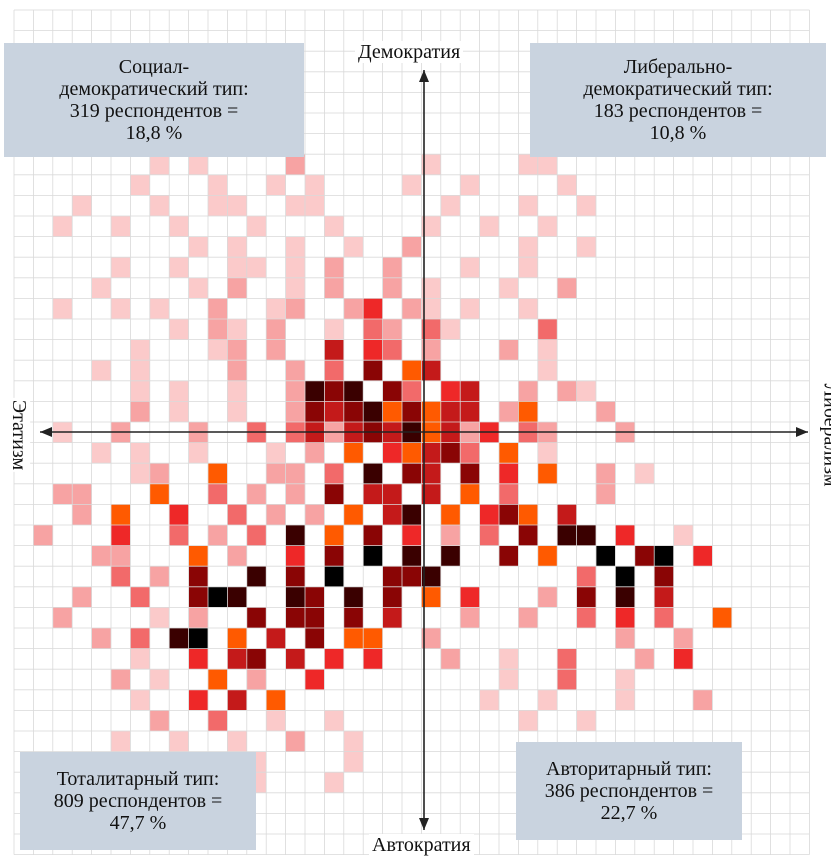 The width and height of the screenshot is (831, 861). I want to click on axis-label-etatism: Этатизм, so click(19, 435).